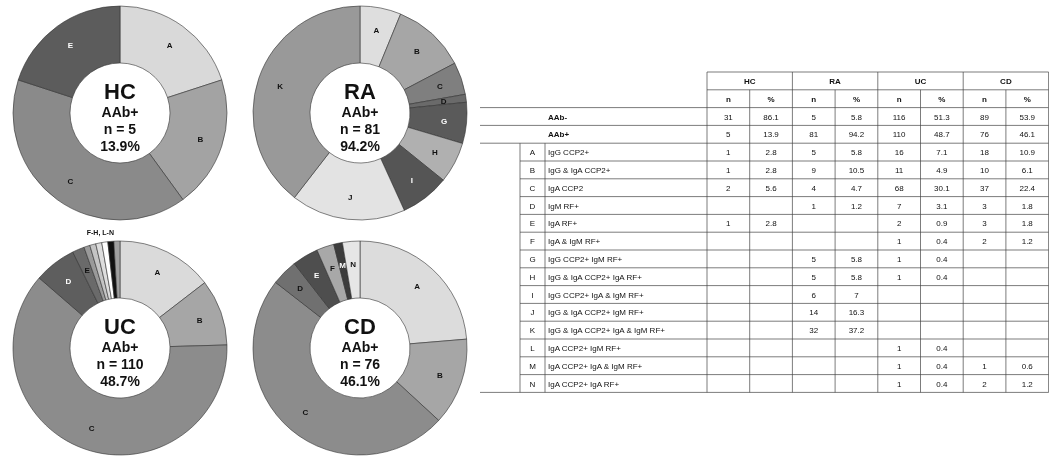 The width and height of the screenshot is (1049, 464). I want to click on data-label: 4.7, so click(856, 188).